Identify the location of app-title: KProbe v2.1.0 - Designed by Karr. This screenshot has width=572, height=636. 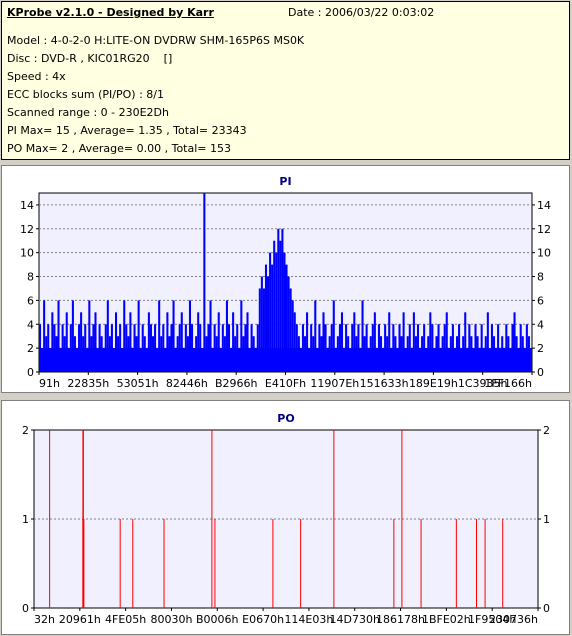
(110, 12).